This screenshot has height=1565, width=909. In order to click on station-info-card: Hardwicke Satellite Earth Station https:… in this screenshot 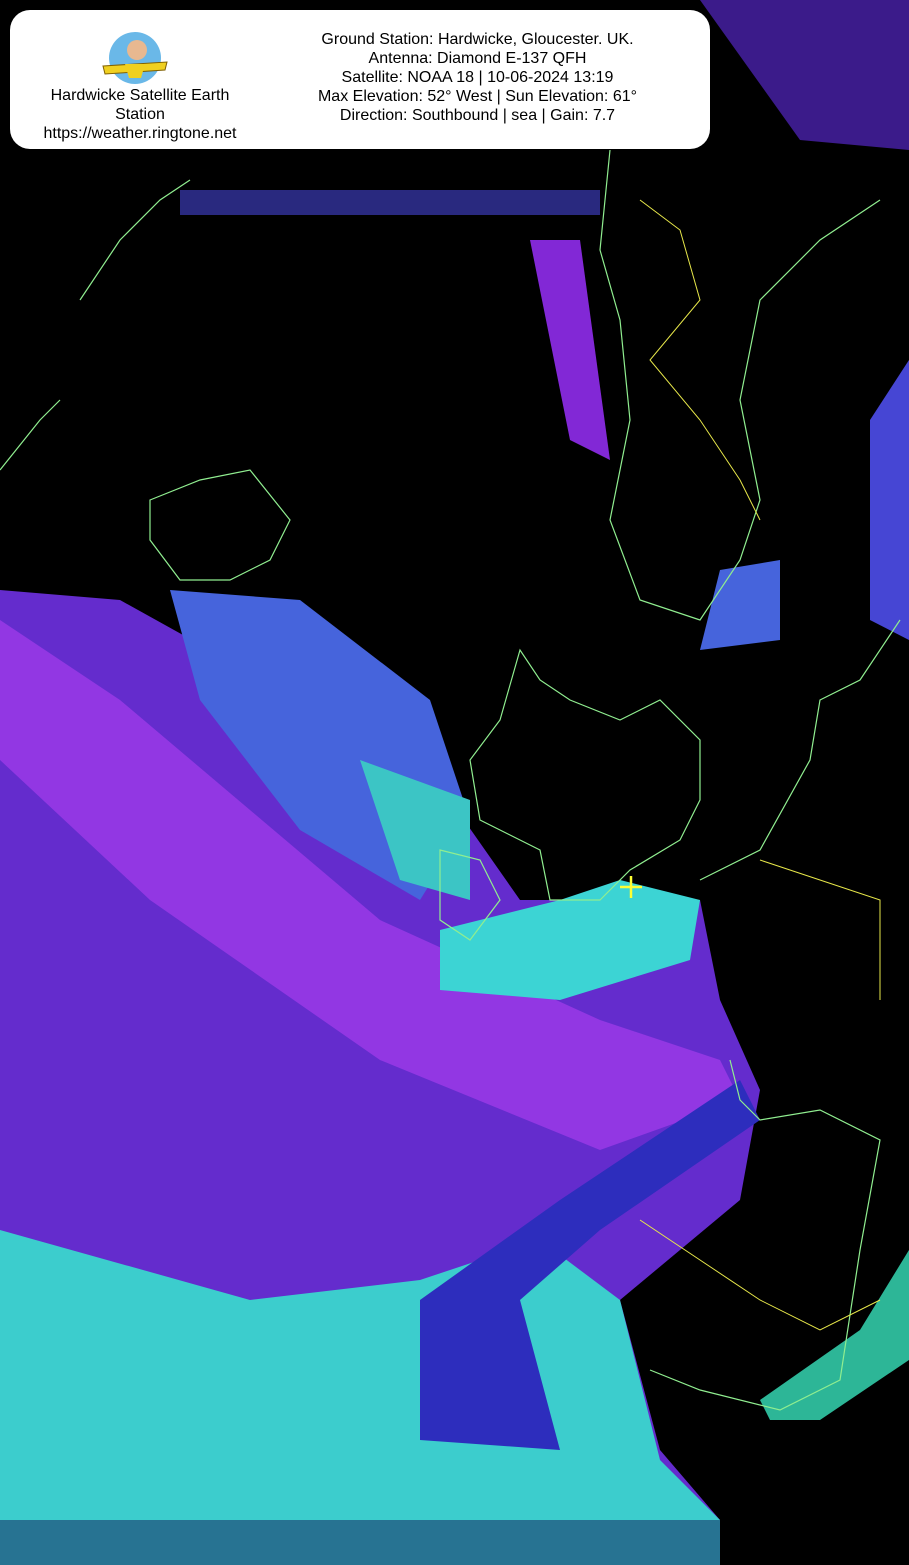, I will do `click(360, 79)`.